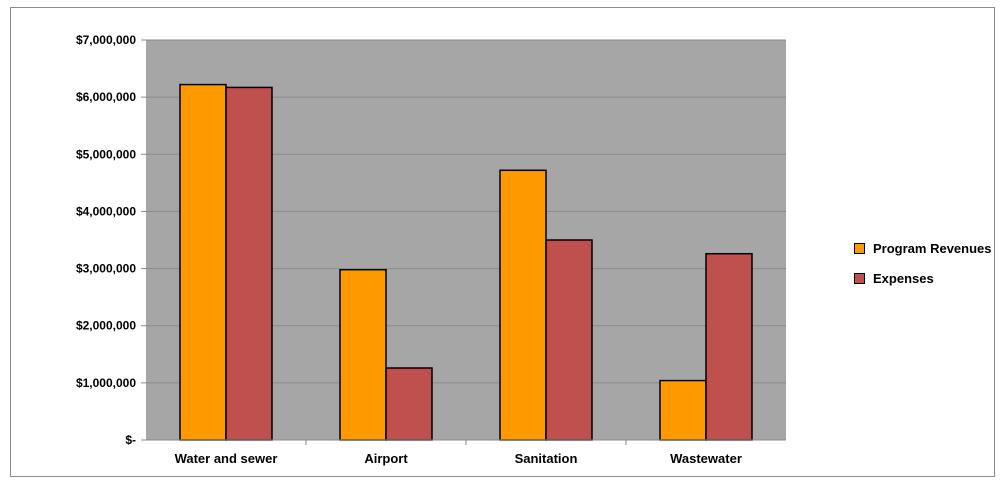 The width and height of the screenshot is (1002, 485). Describe the element at coordinates (859, 278) in the screenshot. I see `legend-swatch-expenses` at that location.